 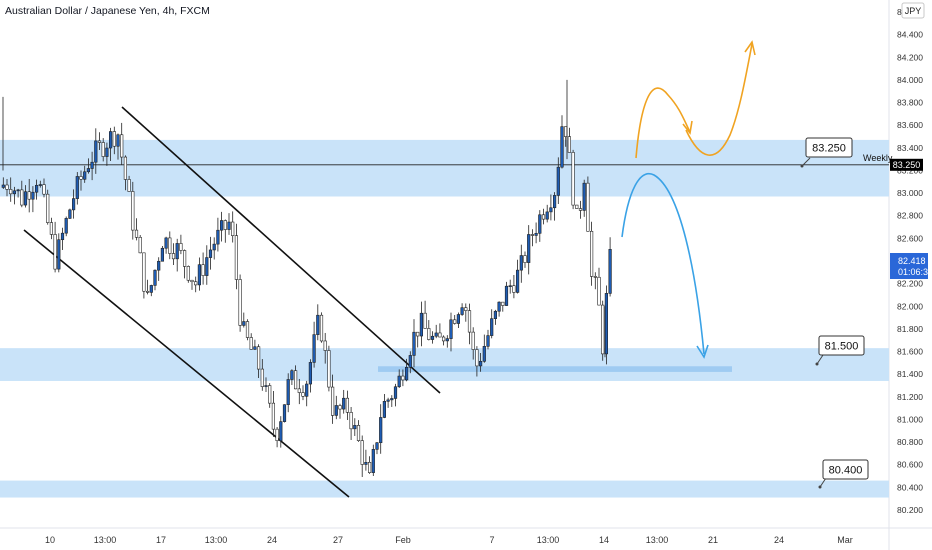 I want to click on time-tick-label: Mar, so click(x=845, y=540).